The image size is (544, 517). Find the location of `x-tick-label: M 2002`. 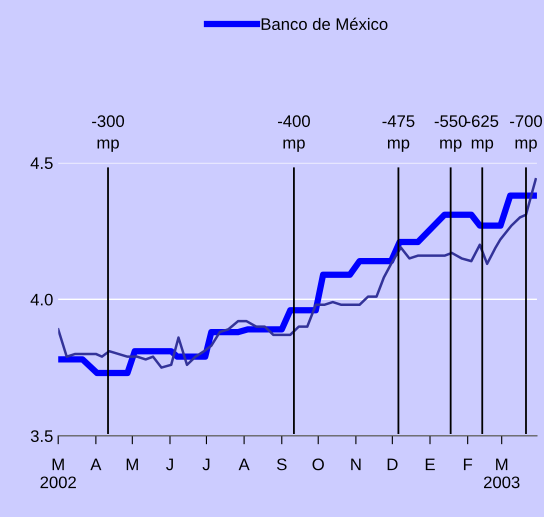

x-tick-label: M 2002 is located at coordinates (58, 473).